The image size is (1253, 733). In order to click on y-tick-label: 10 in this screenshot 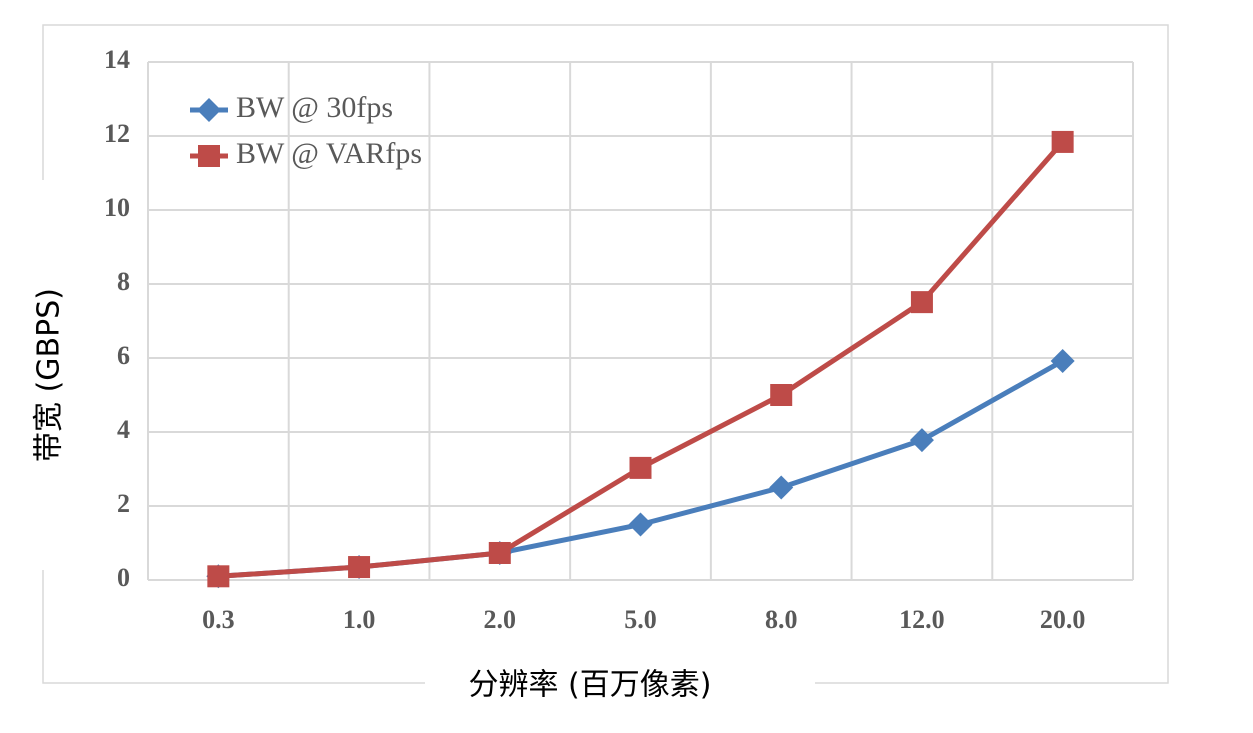, I will do `click(117, 207)`.